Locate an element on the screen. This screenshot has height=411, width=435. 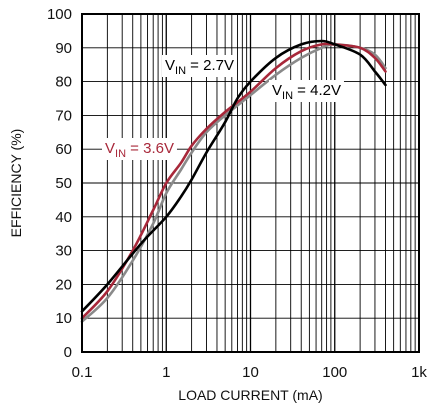
series-label-vin-3-6v: VIN = 3.6V is located at coordinates (139, 150).